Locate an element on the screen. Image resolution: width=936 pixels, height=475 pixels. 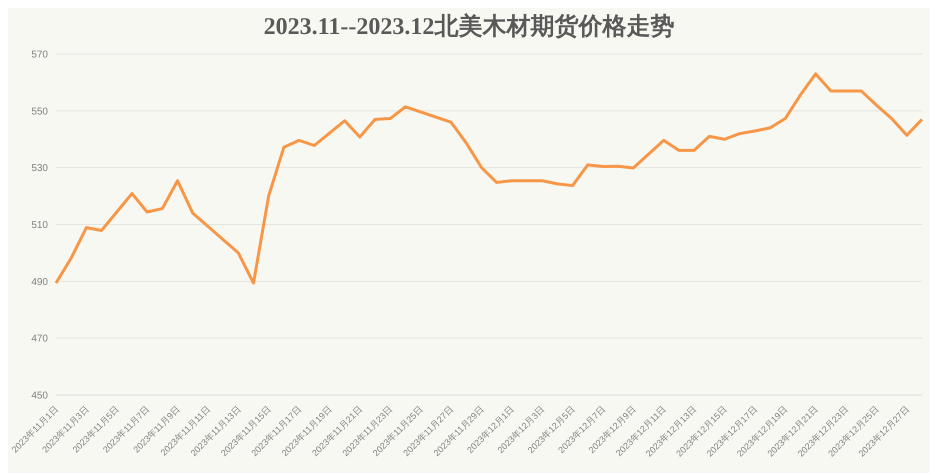
y-tick-label: 570 is located at coordinates (39, 55).